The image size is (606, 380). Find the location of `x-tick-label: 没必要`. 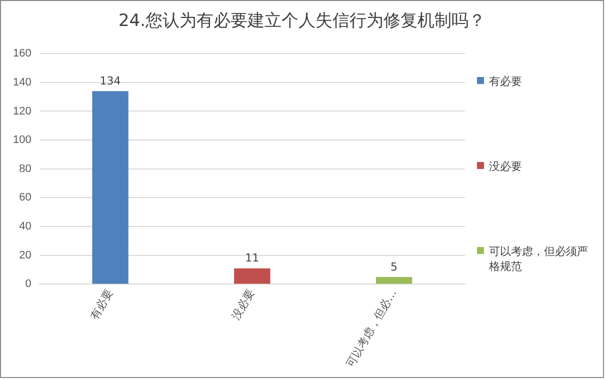

x-tick-label: 没必要 is located at coordinates (243, 304).